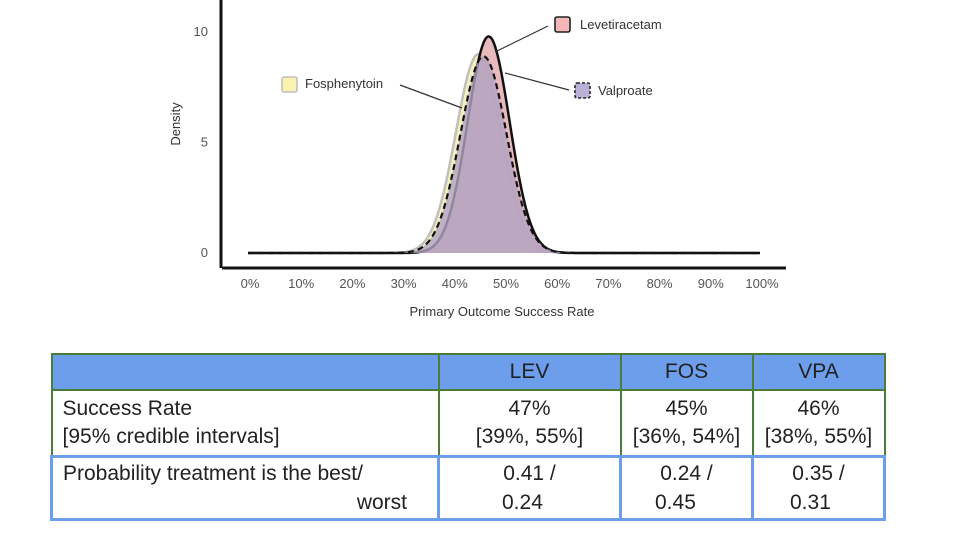 This screenshot has width=960, height=540. What do you see at coordinates (818, 423) in the screenshot?
I see `cell-vpa-success: 46% [38%, 55%]` at bounding box center [818, 423].